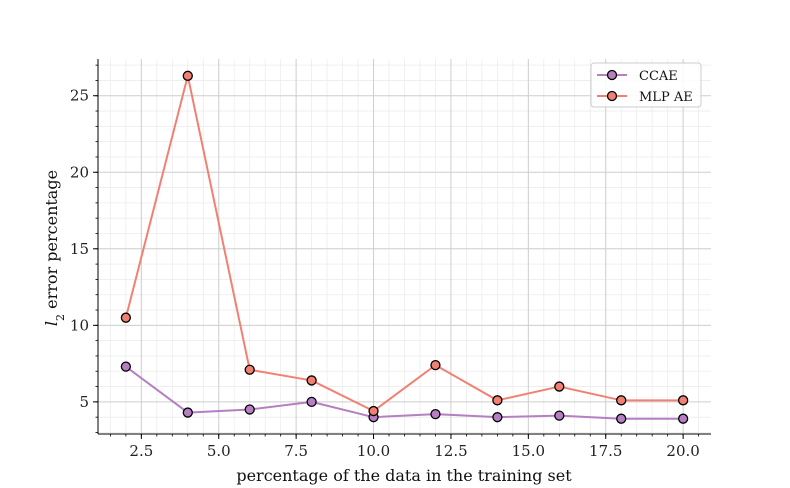 The height and width of the screenshot is (488, 790). Describe the element at coordinates (450, 451) in the screenshot. I see `x-tick-label: 12.5` at that location.